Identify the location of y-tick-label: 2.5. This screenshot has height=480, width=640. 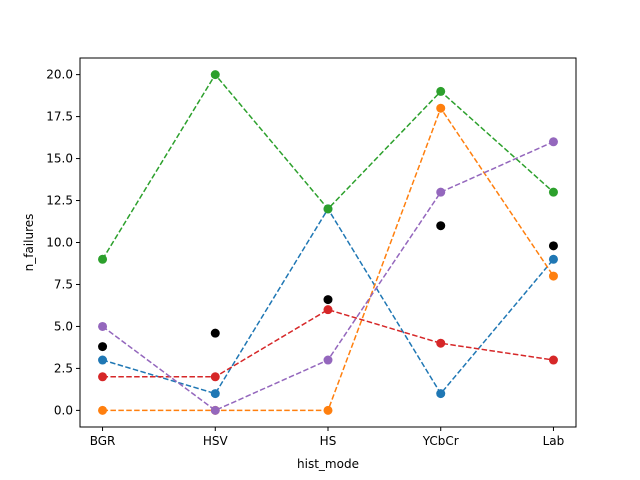
(63, 368).